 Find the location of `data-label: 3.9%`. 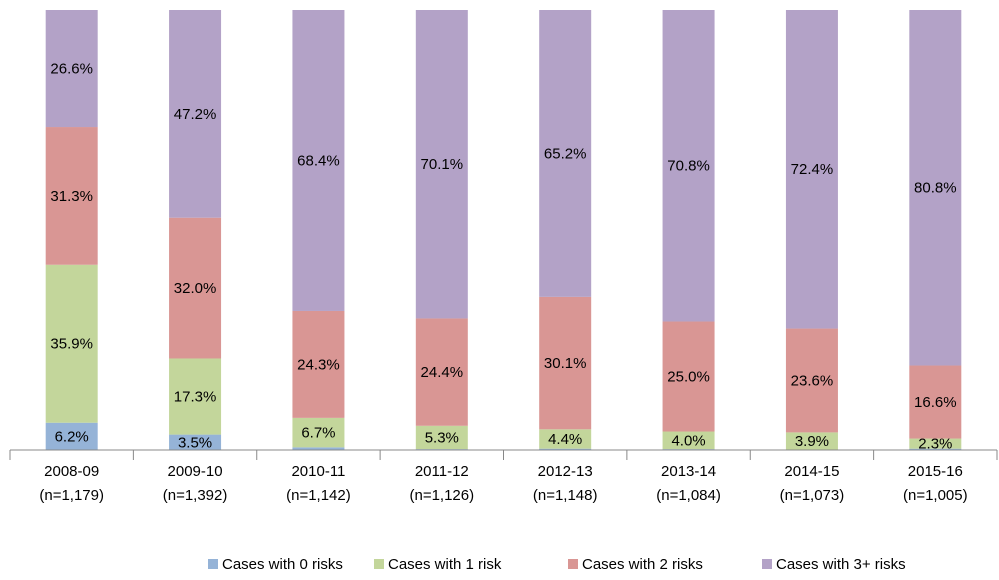

data-label: 3.9% is located at coordinates (812, 441).